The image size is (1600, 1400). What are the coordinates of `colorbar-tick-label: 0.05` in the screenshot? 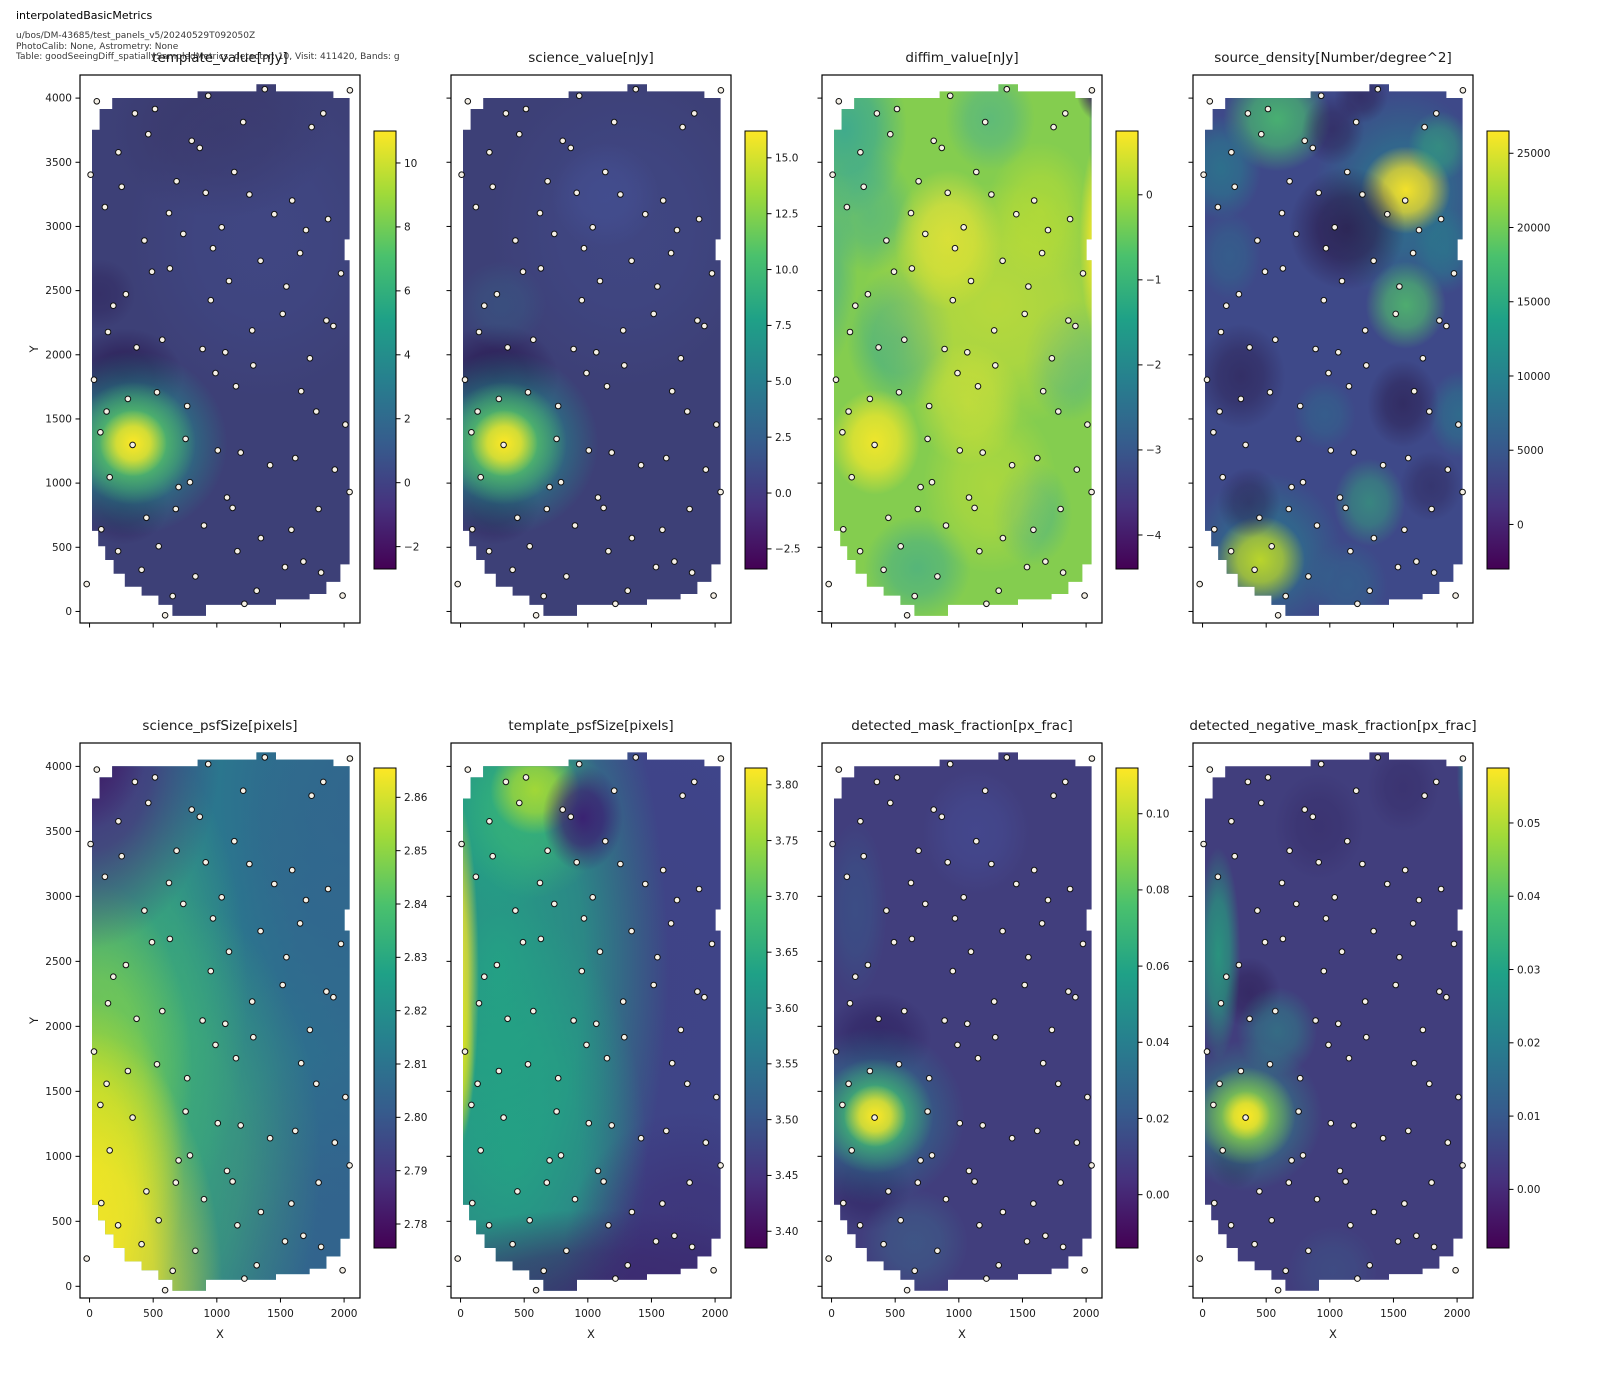 It's located at (1528, 824).